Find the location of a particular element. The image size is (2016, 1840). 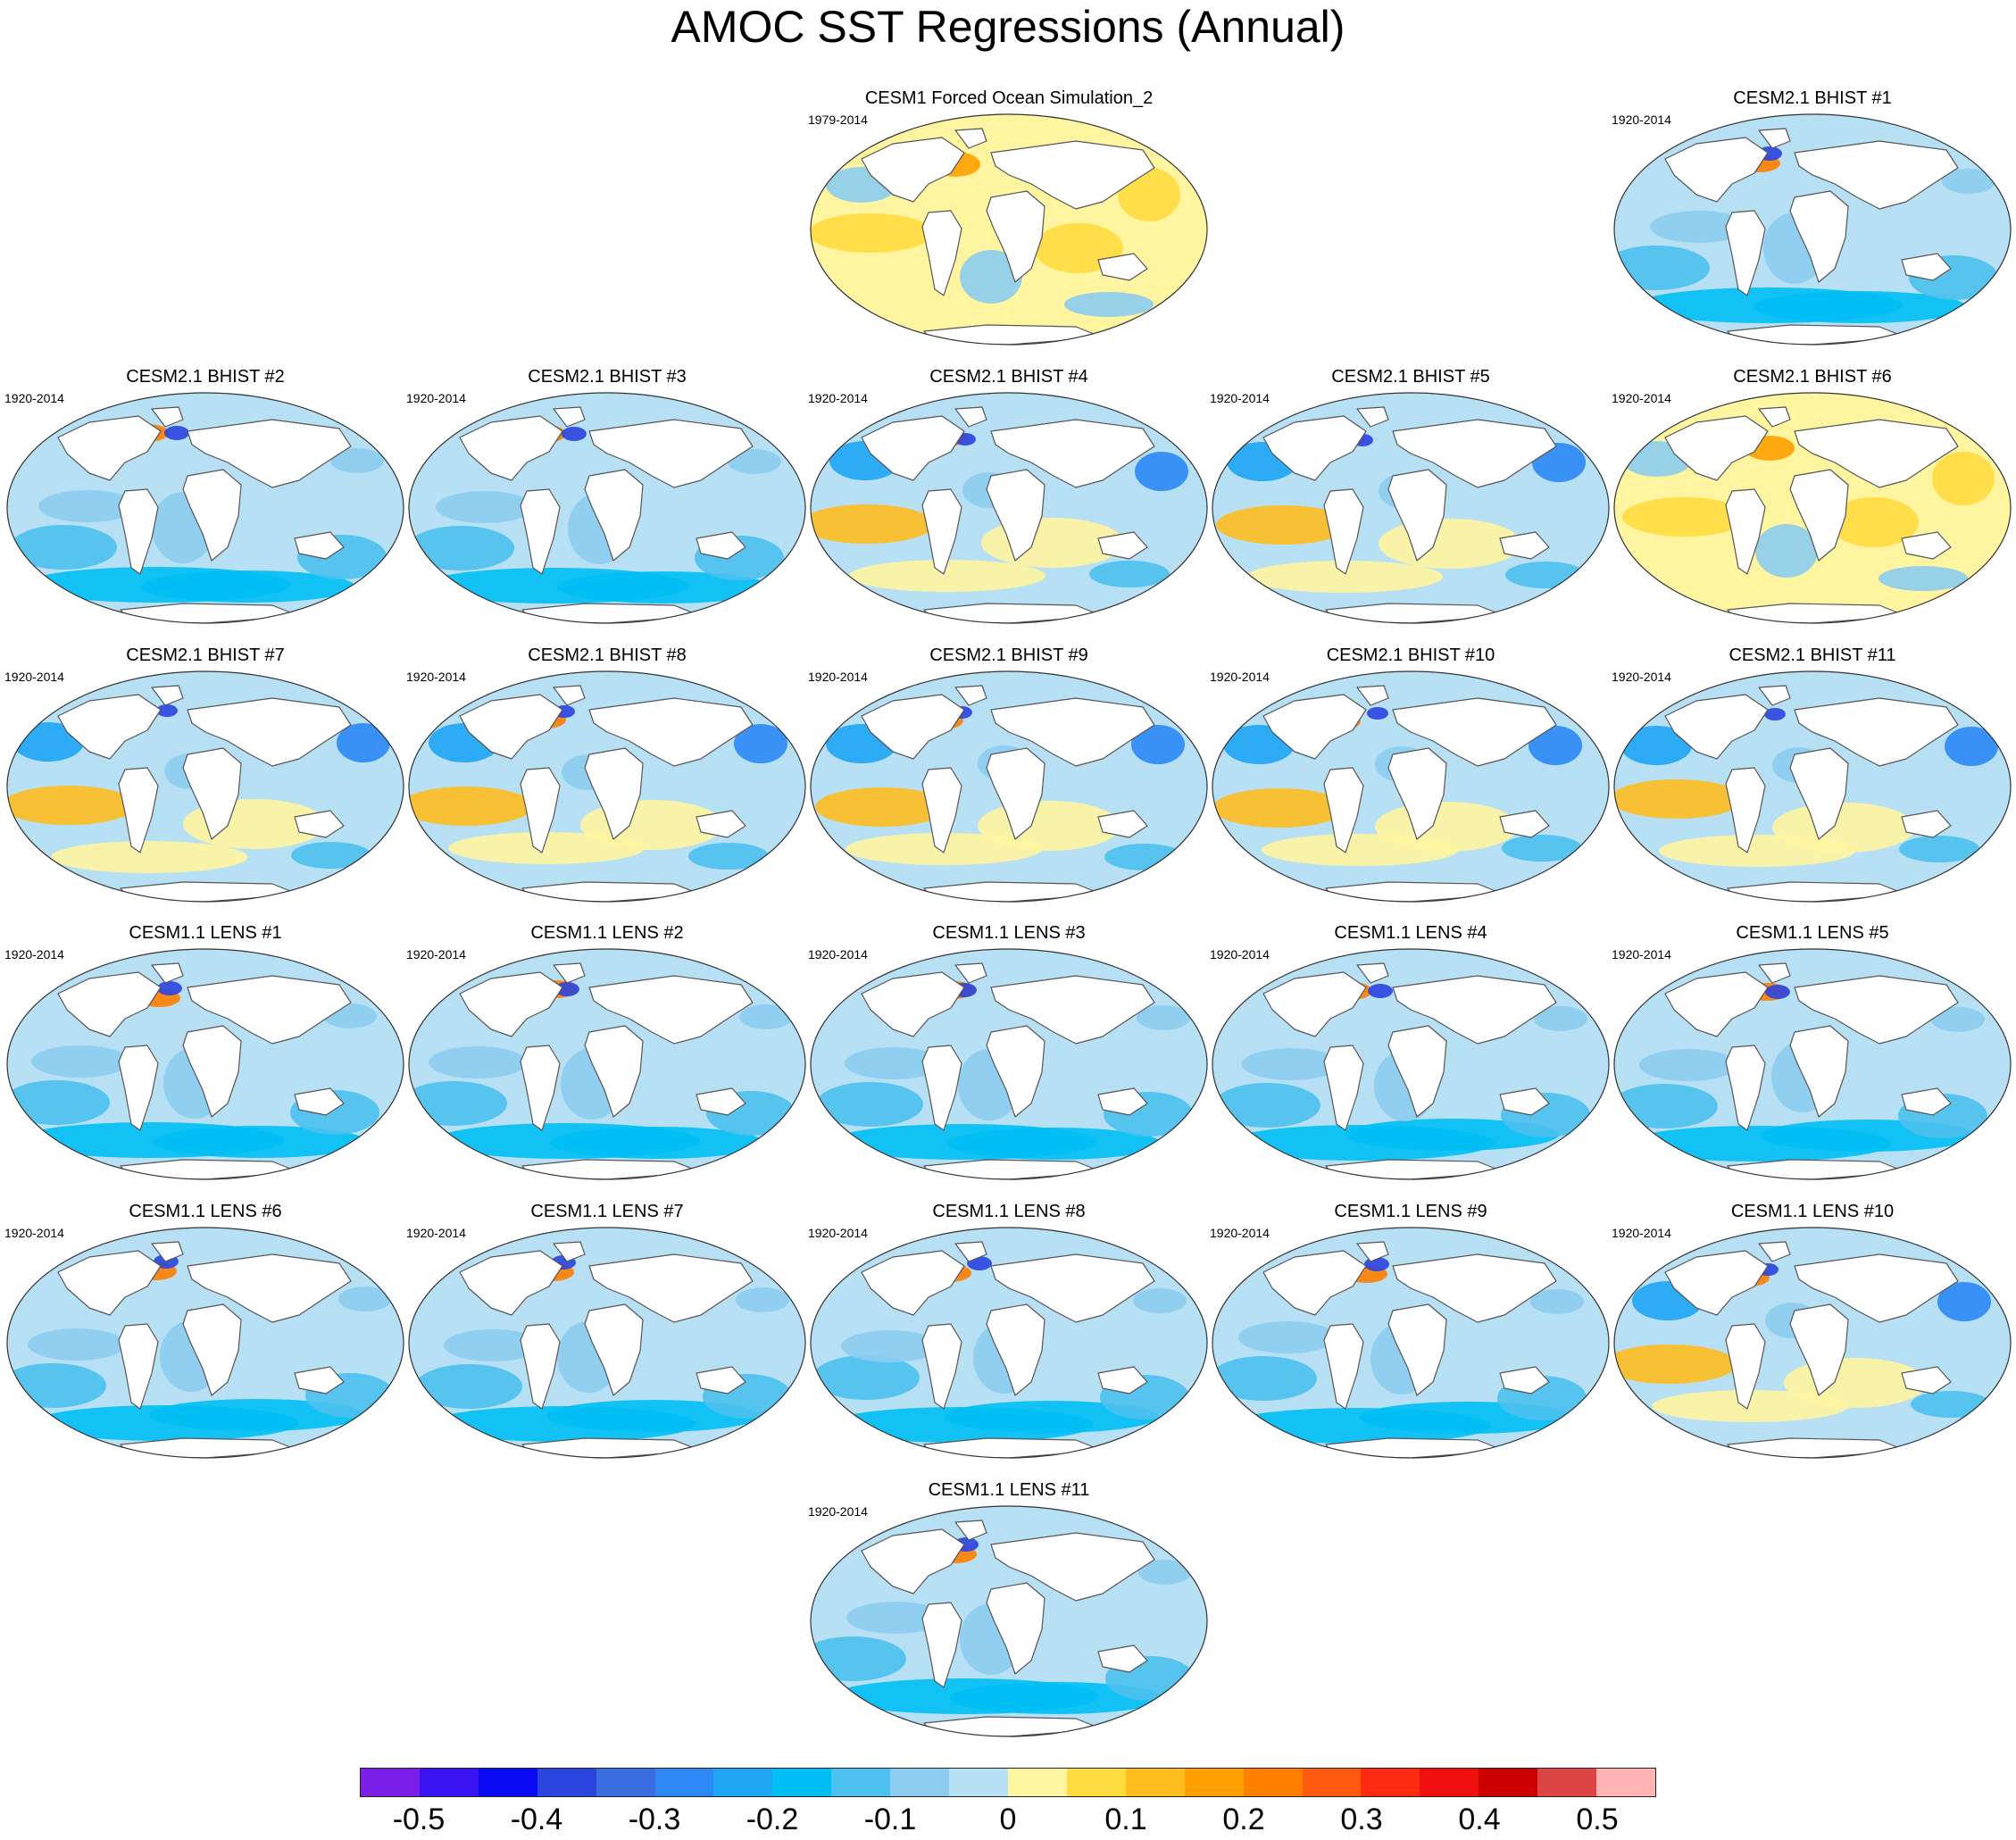

map-panel: CESM1.1 LENS #1 1920-2014 is located at coordinates (205, 1051).